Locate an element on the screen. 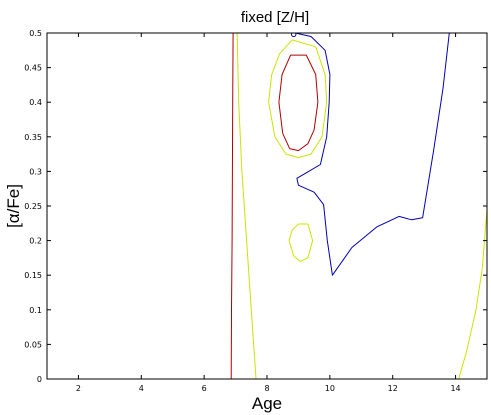  contour-marker-small-circle is located at coordinates (294, 35).